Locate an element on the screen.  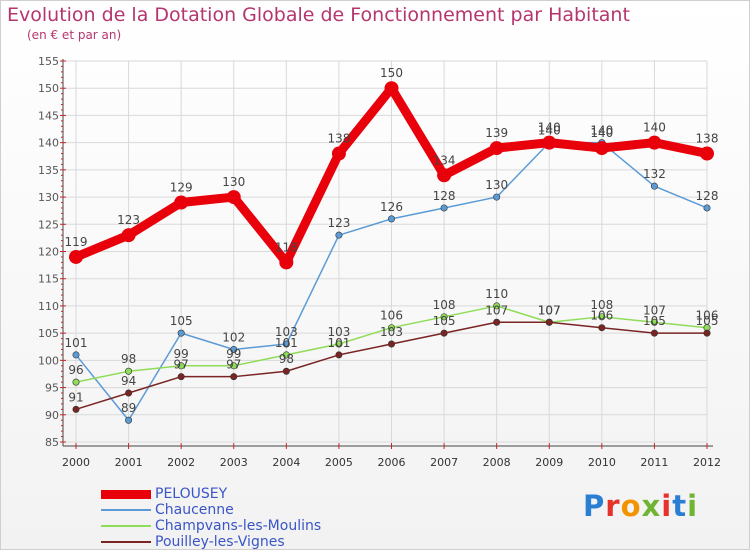
data-label: 128 is located at coordinates (444, 196).